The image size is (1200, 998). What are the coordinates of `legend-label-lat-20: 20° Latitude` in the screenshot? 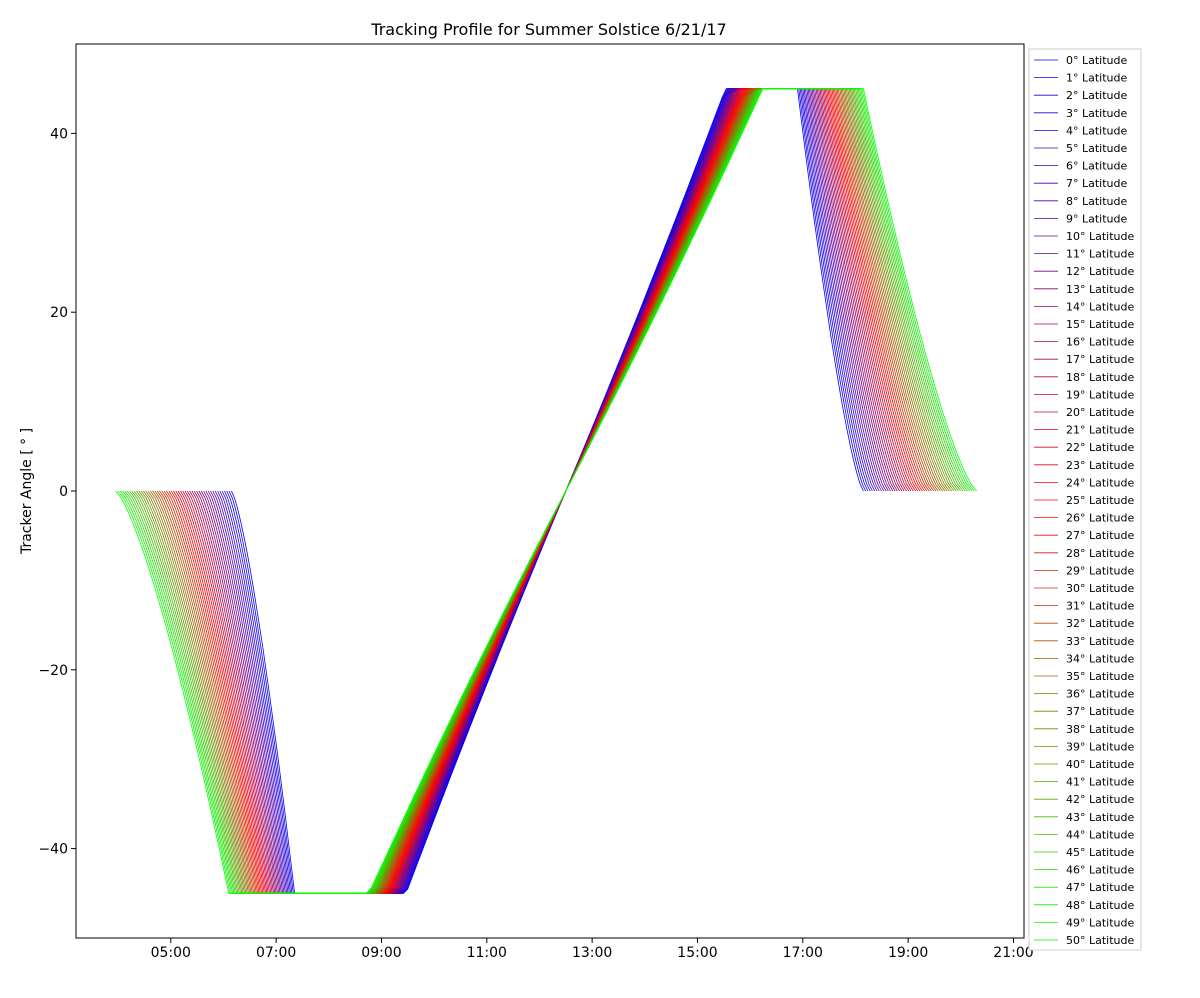 It's located at (1100, 412).